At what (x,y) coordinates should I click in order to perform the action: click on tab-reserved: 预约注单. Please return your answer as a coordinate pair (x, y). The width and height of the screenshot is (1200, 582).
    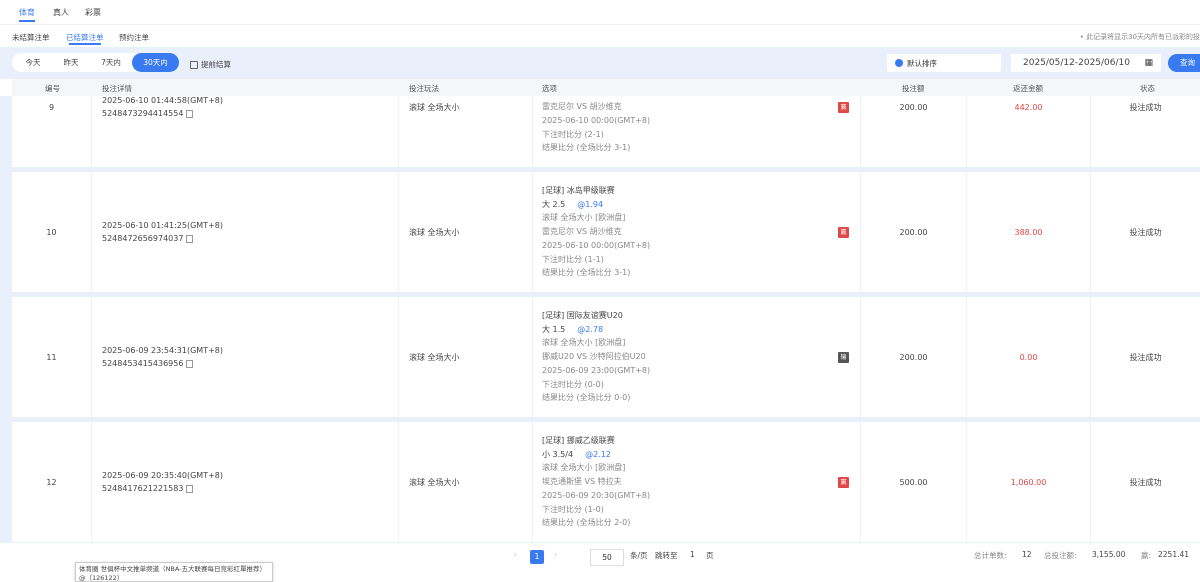
    Looking at the image, I should click on (134, 37).